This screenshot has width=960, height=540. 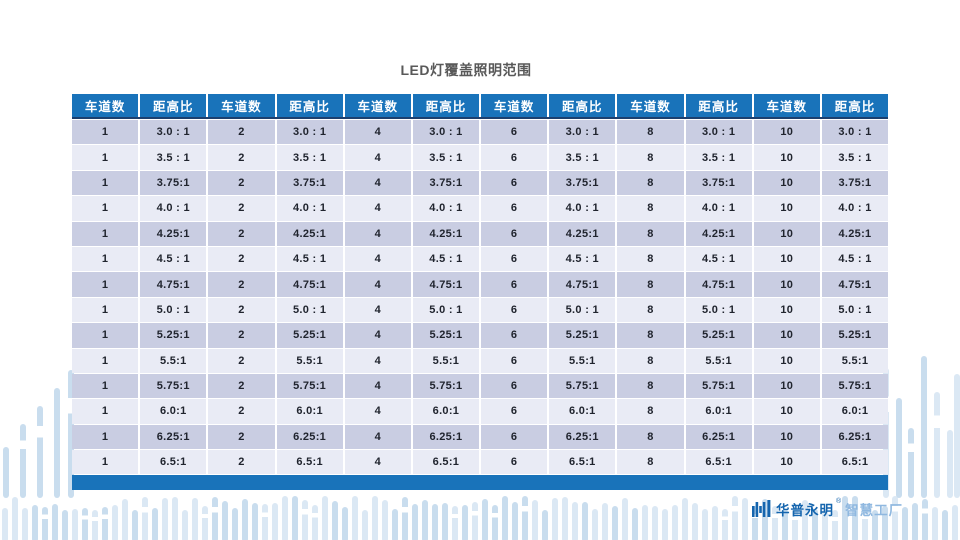 I want to click on table-row: 1 3.0 : 1 2 3.0 : 1 4 3.0 : 1 6 3.0 : 1 8 3.0, so click(x=480, y=132).